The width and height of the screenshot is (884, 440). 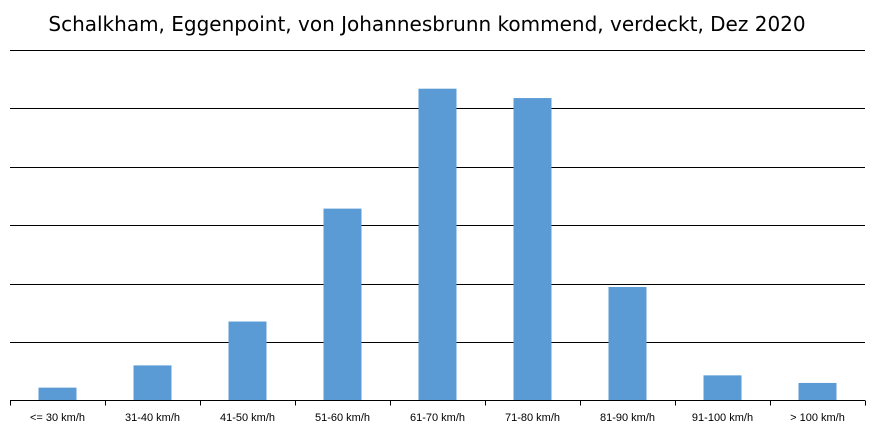 I want to click on x-tick-label-9: > 100 km/h, so click(x=817, y=418).